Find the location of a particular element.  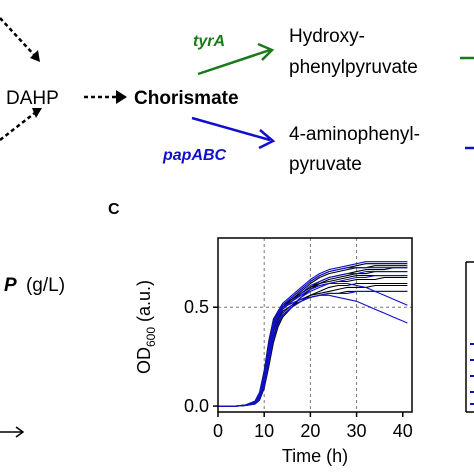

aminophenylpyruvate-line2: pyruvate is located at coordinates (325, 164).